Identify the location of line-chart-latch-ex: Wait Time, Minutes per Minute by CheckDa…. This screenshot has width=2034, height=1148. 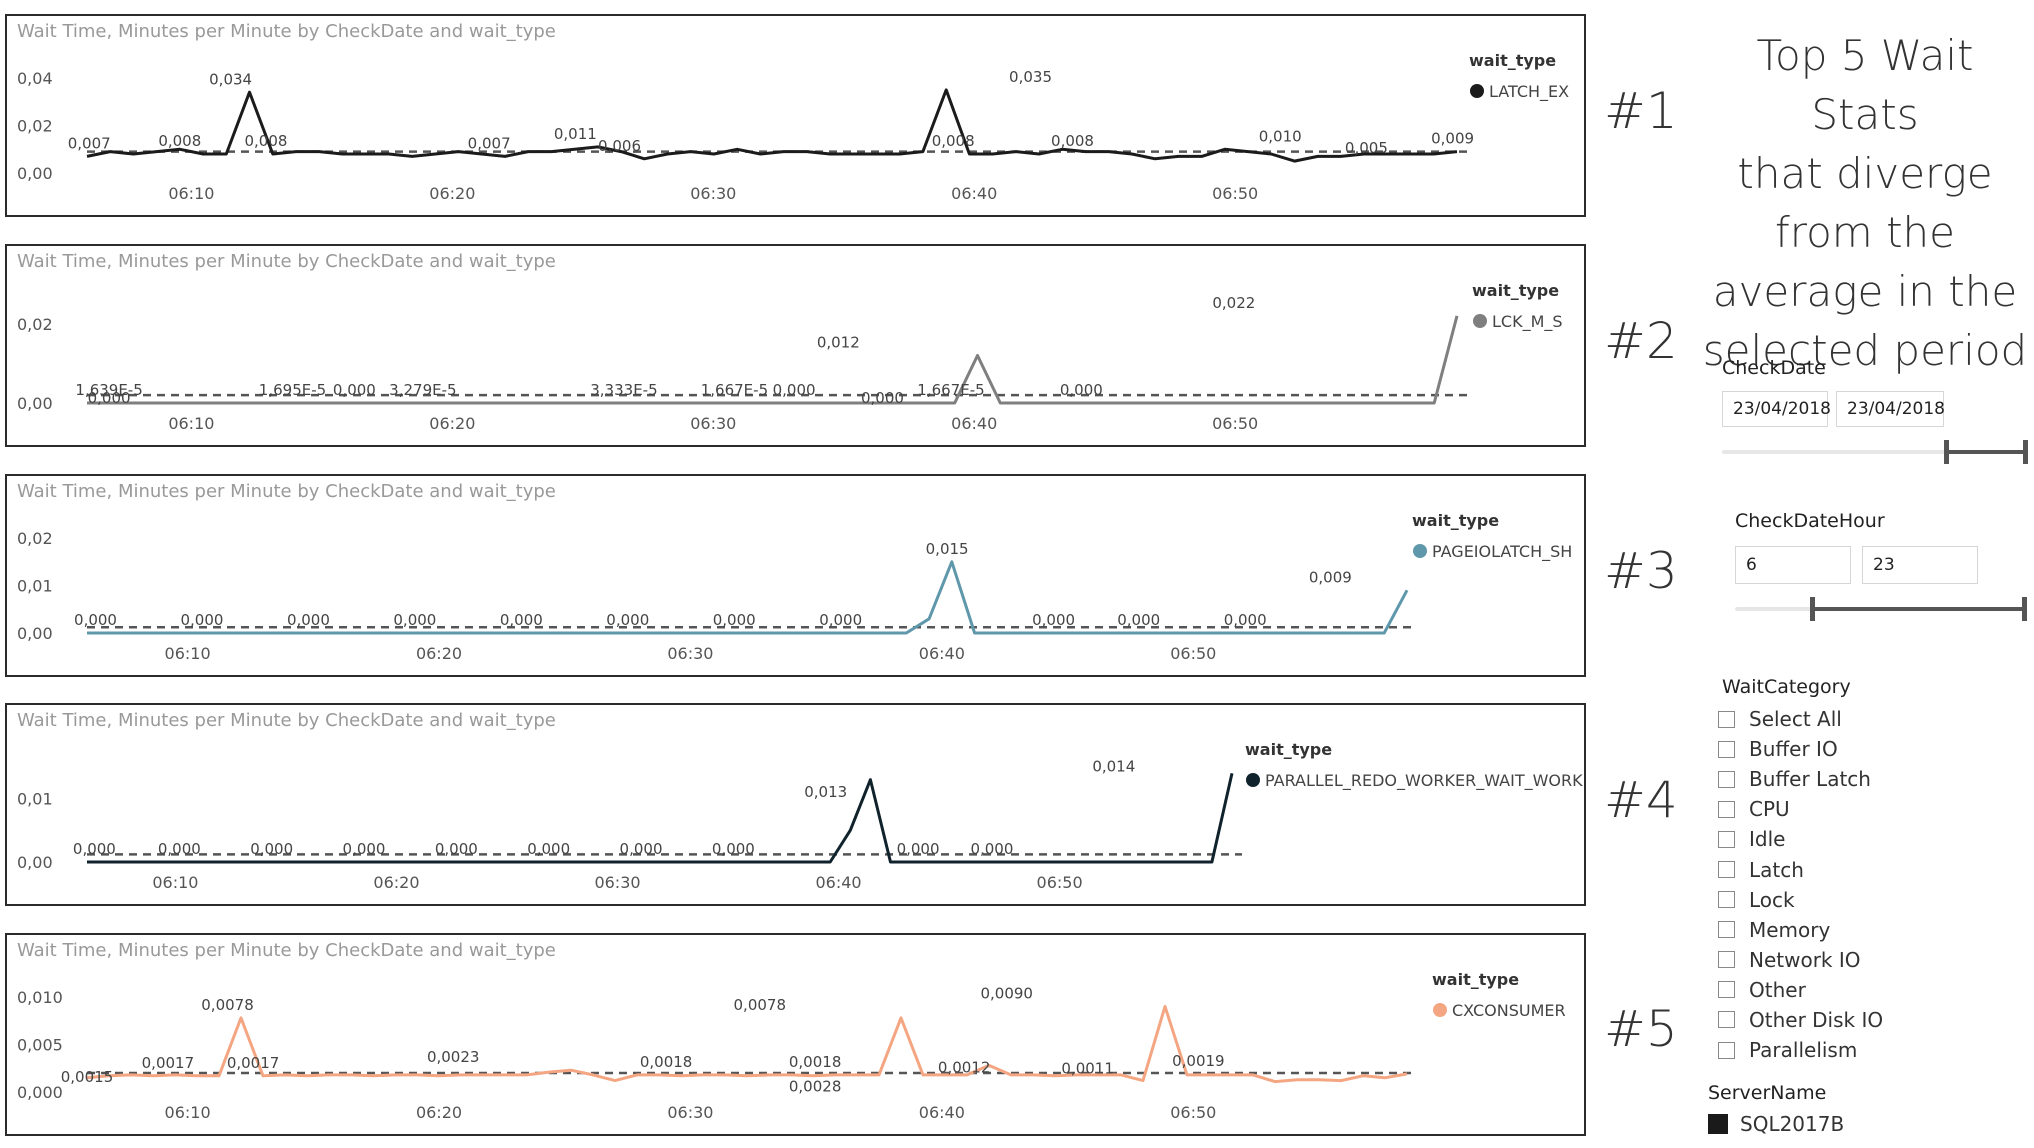
(795, 115).